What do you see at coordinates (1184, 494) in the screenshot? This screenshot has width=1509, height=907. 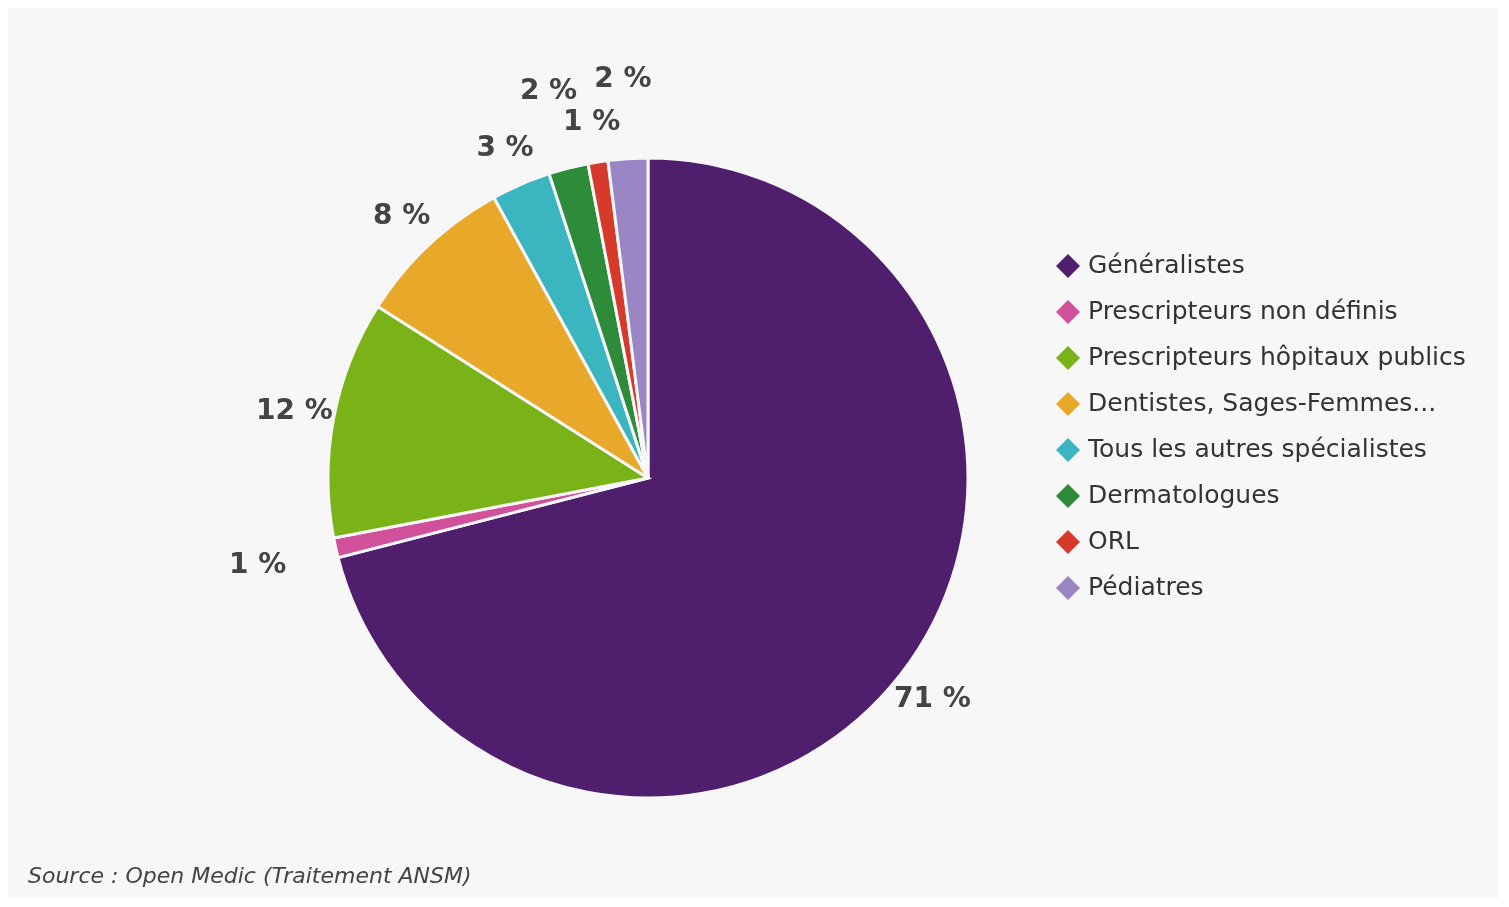 I see `legend-label: Dermatologues` at bounding box center [1184, 494].